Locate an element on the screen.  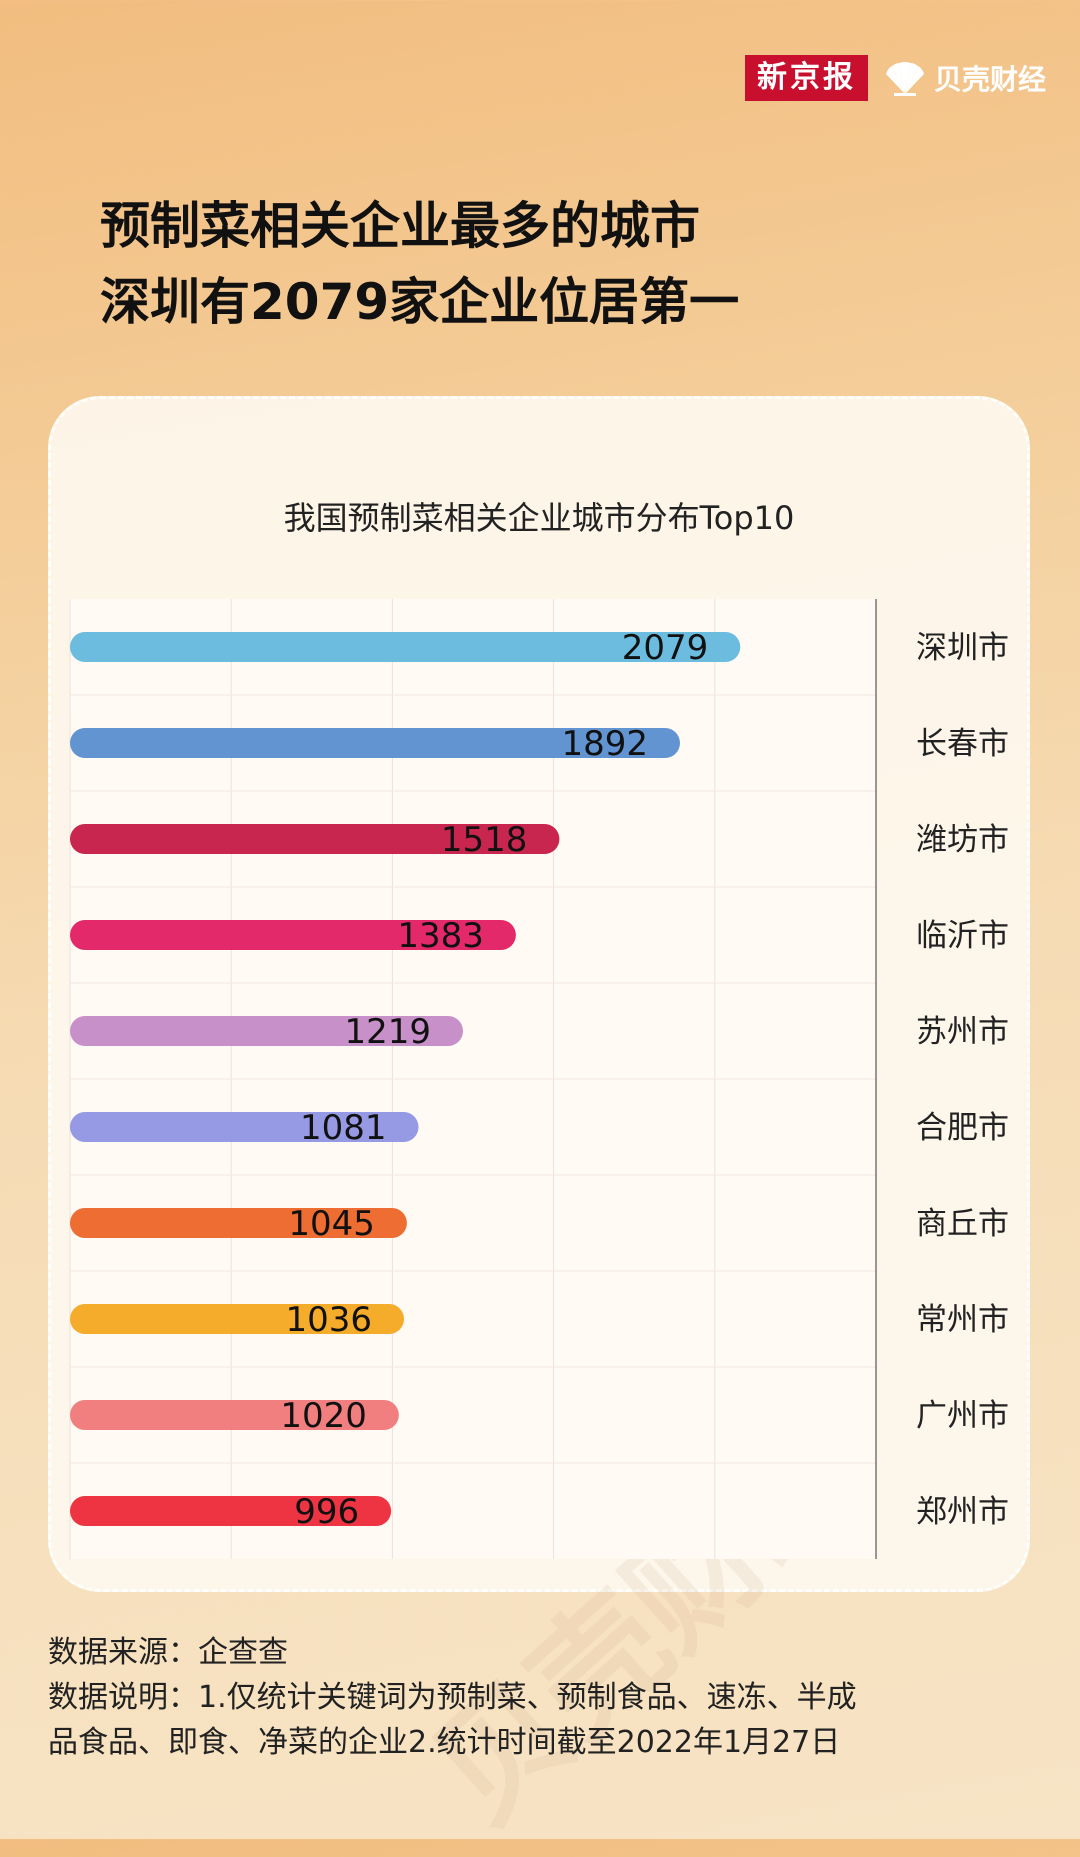
headline: 预制菜相关企业最多的城市 深圳有2079家企业位居第一 is located at coordinates (419, 264).